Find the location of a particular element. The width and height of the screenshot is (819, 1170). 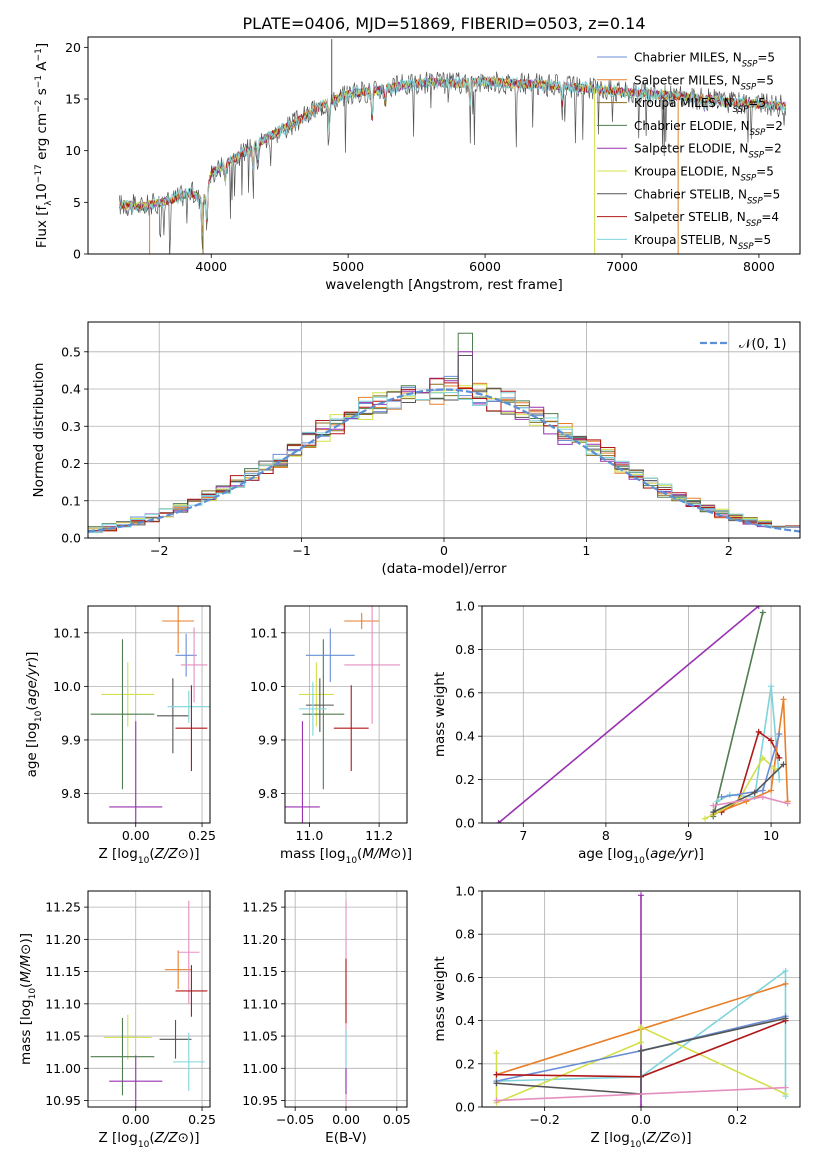

x-tick-label: 0.25 is located at coordinates (202, 835).